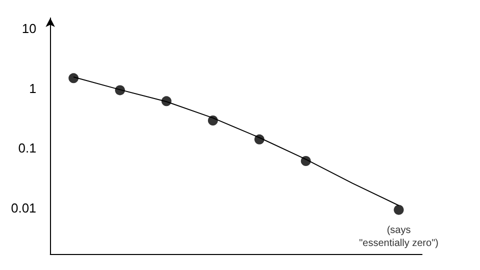 This screenshot has width=480, height=270. I want to click on y-tick-label: 10, so click(29, 28).